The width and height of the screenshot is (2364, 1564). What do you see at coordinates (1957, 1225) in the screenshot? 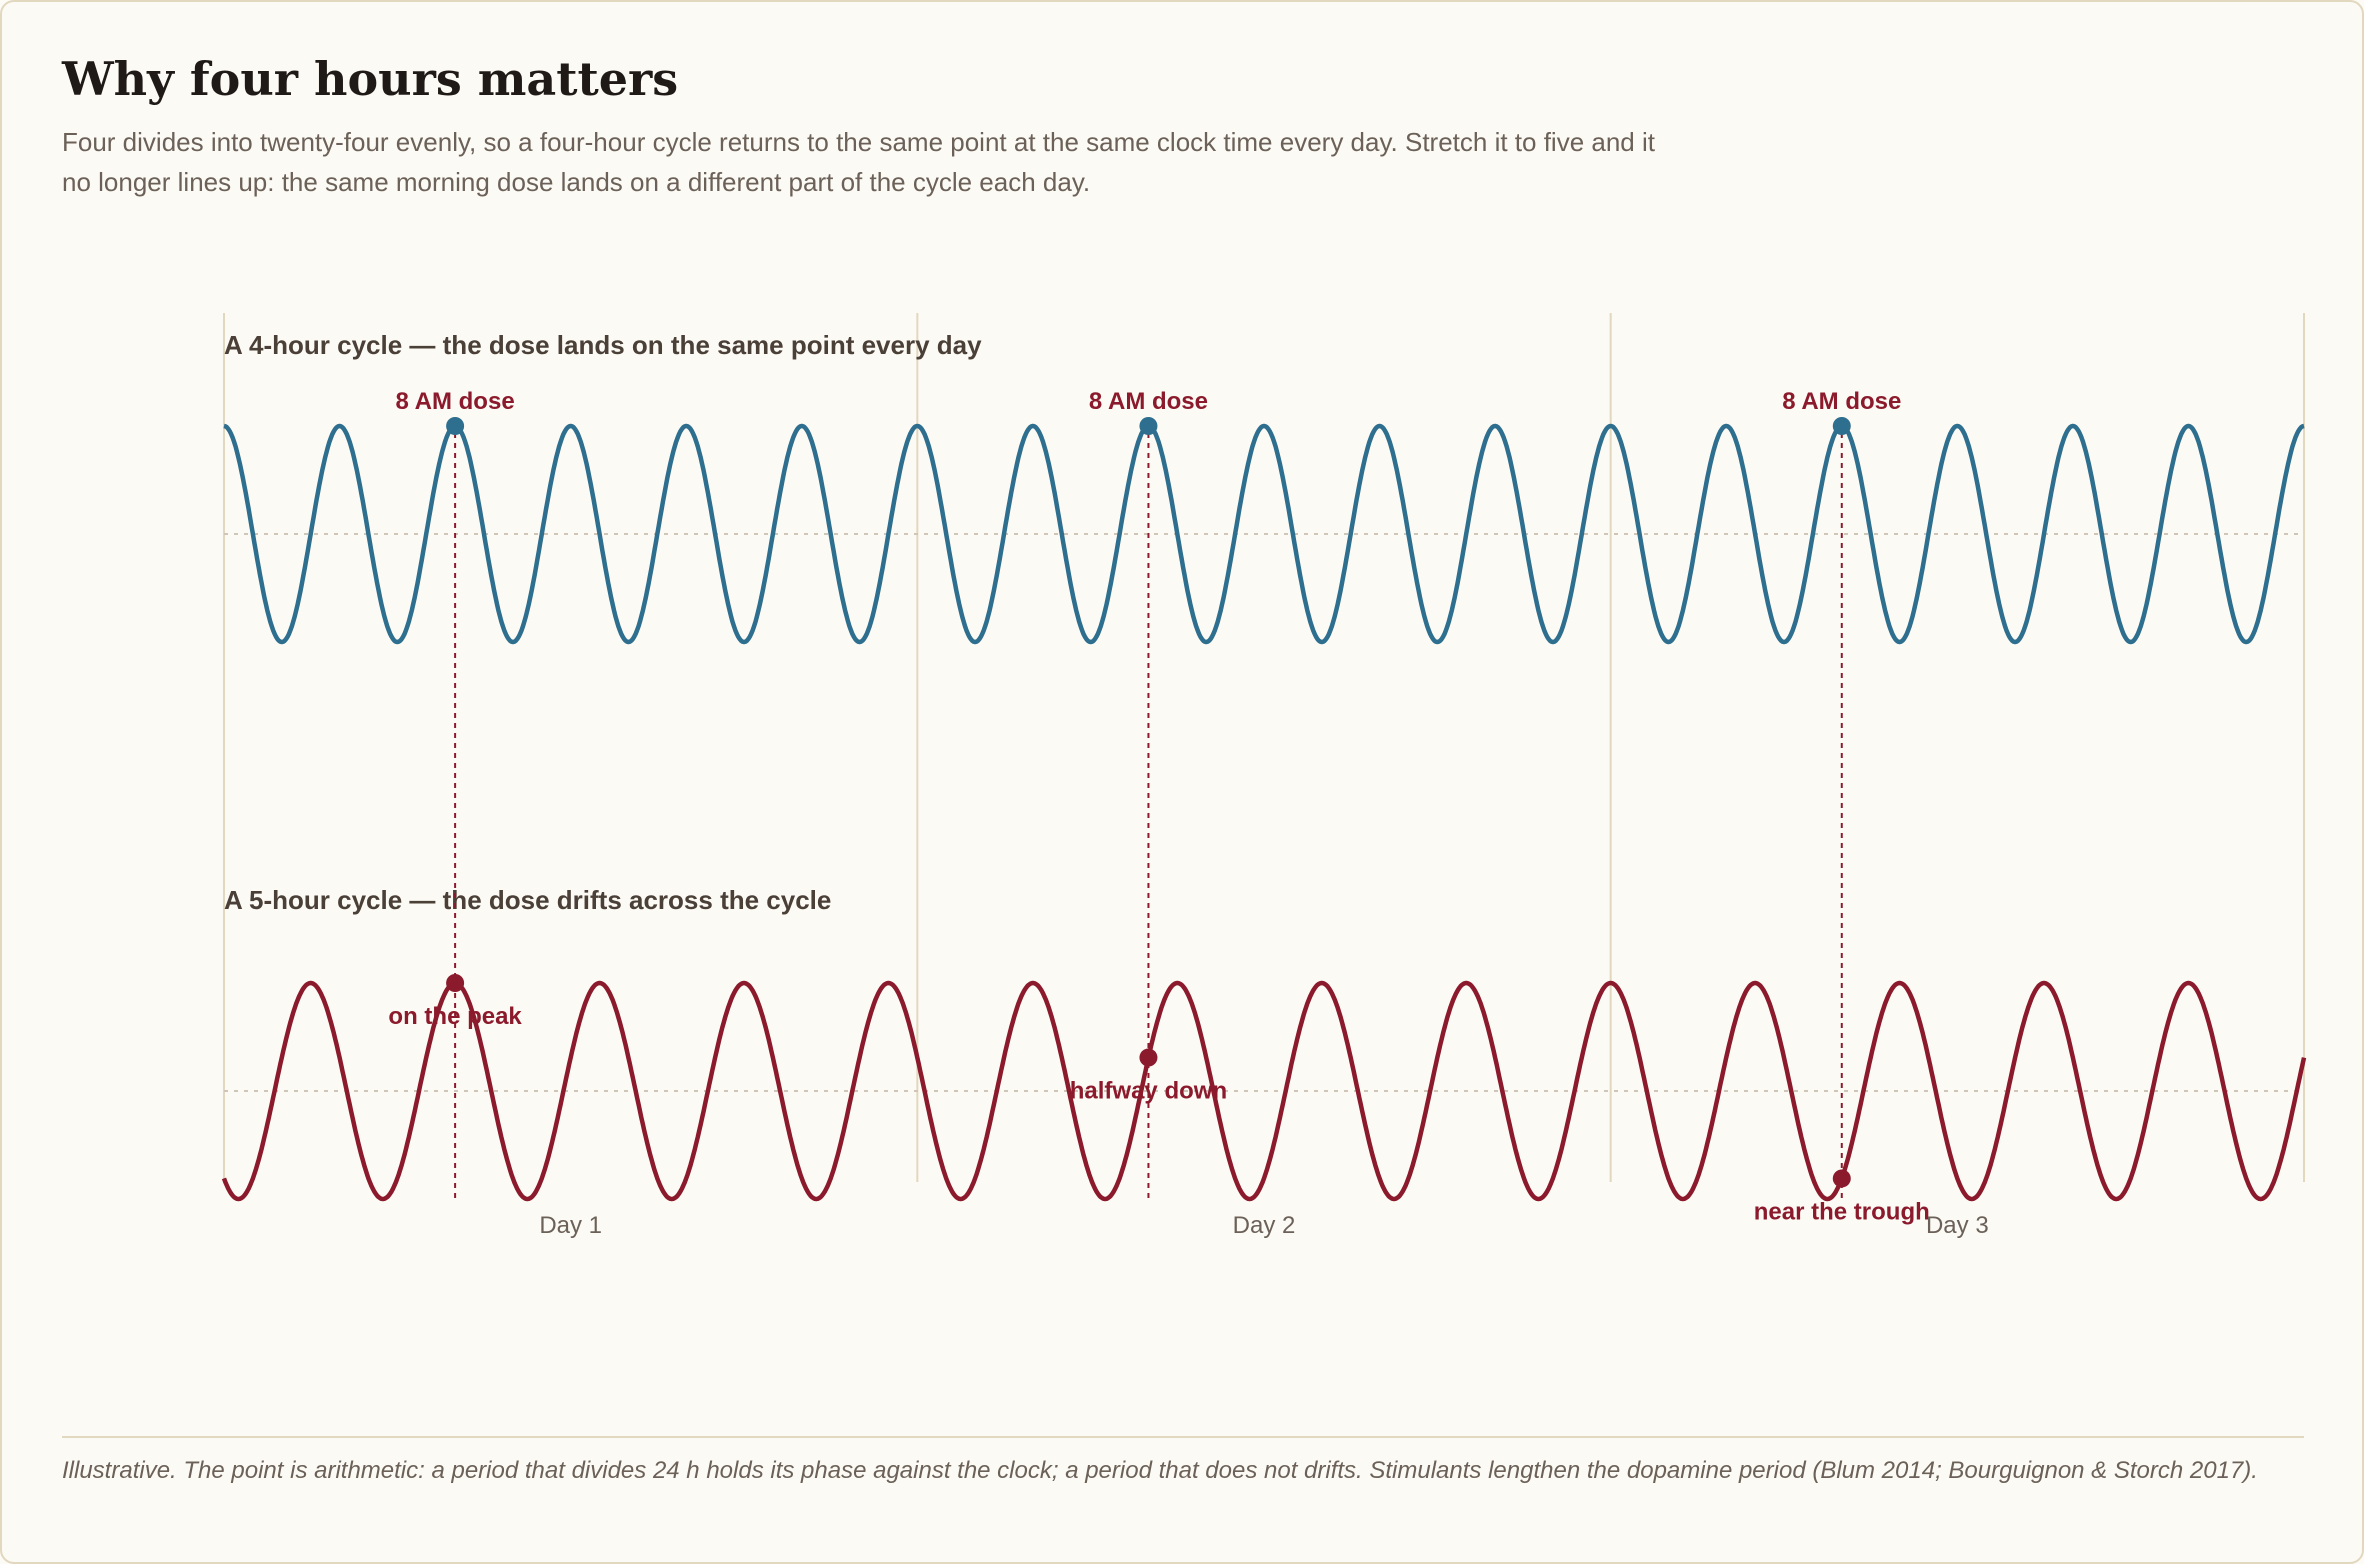
I see `day-label: Day 3` at bounding box center [1957, 1225].